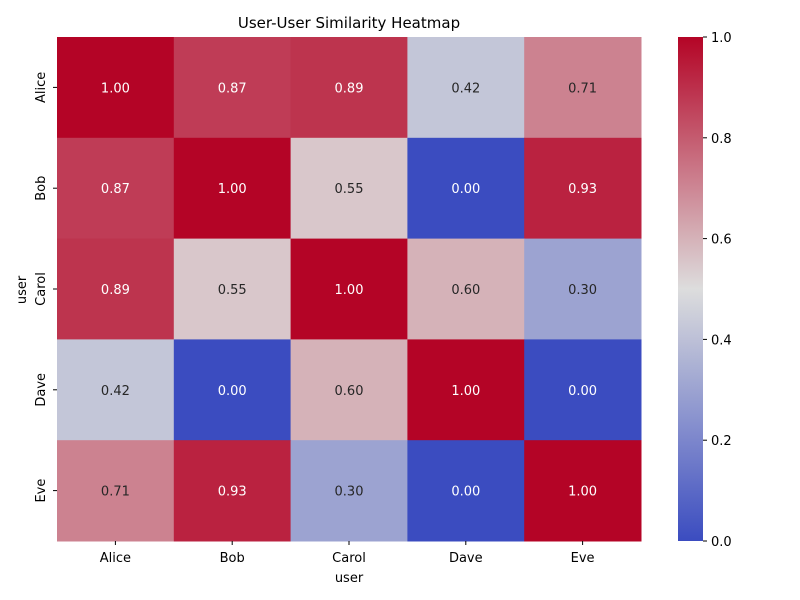 This screenshot has height=600, width=800. What do you see at coordinates (41, 188) in the screenshot?
I see `y-tick-label: Bob` at bounding box center [41, 188].